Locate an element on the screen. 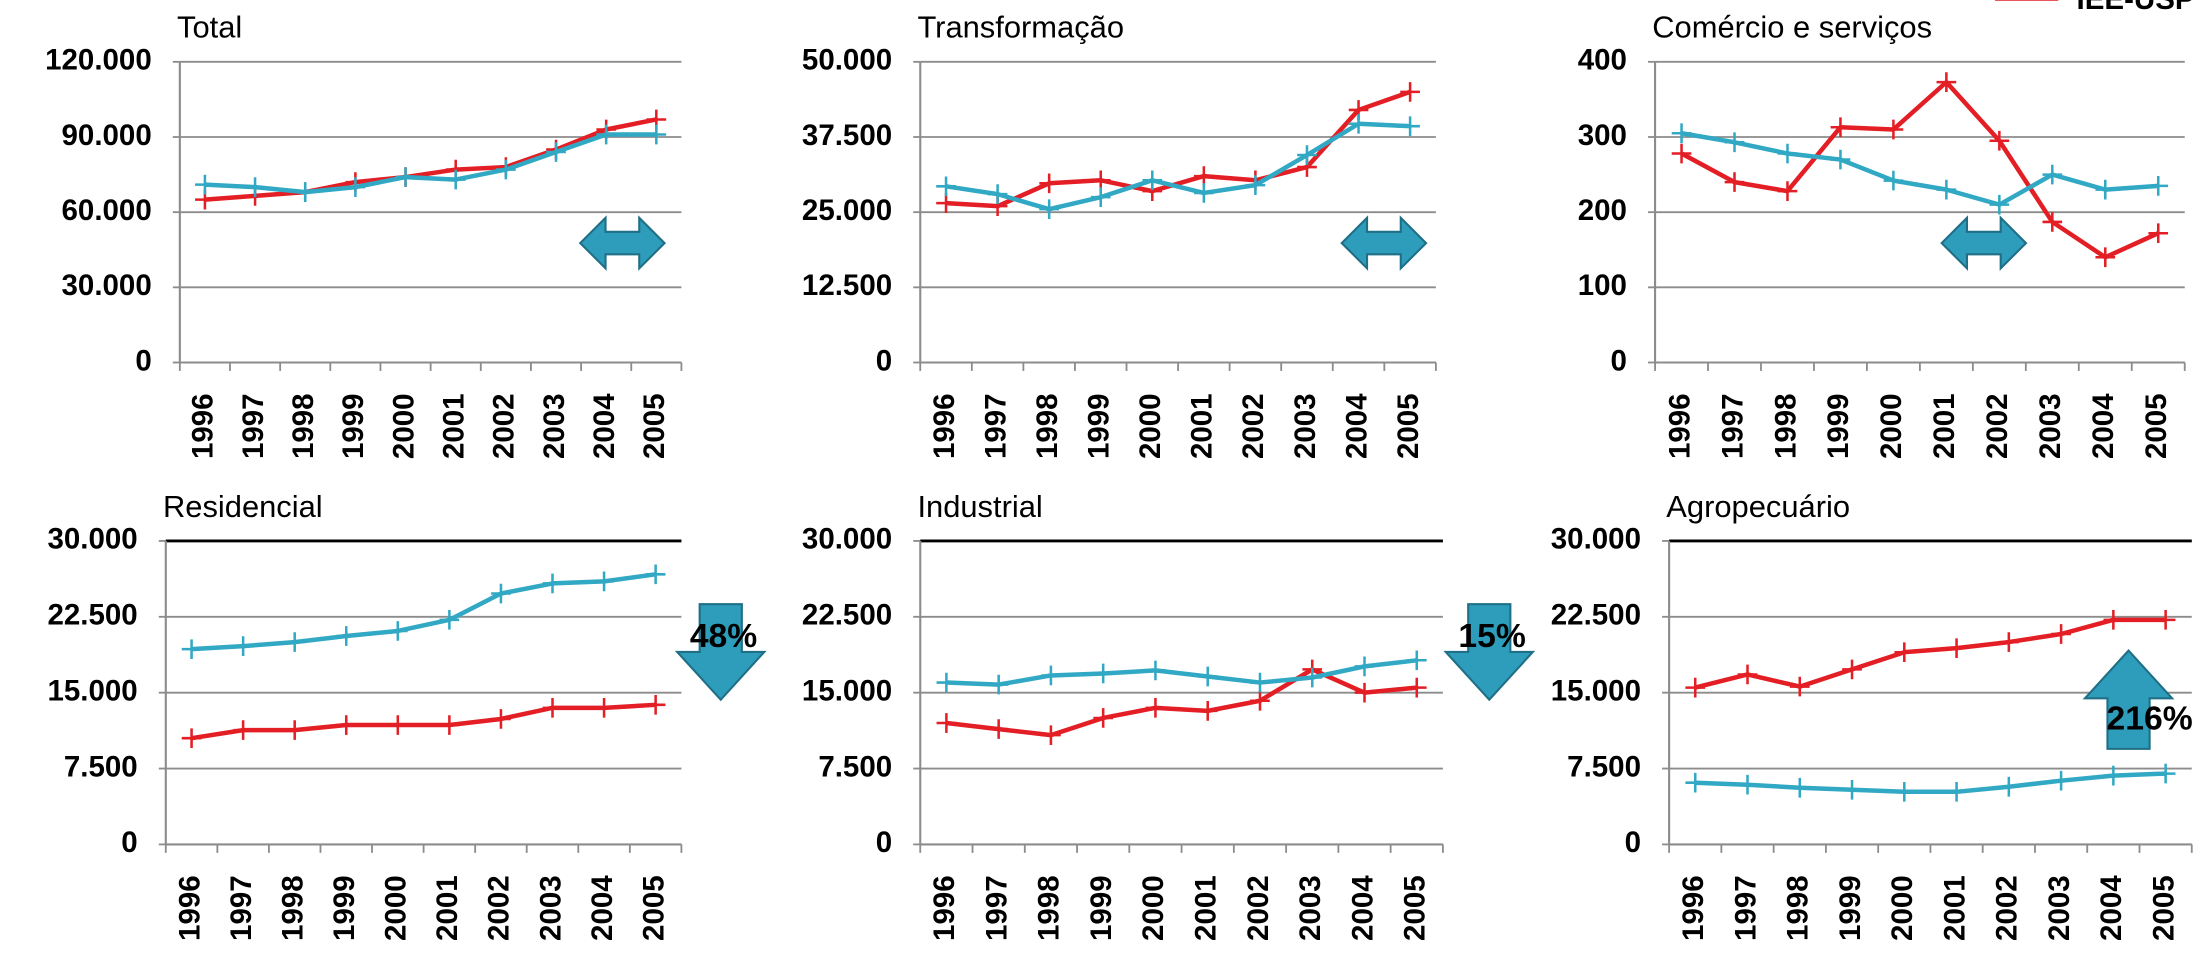 Image resolution: width=2203 pixels, height=963 pixels. chart-title: Total is located at coordinates (209, 27).